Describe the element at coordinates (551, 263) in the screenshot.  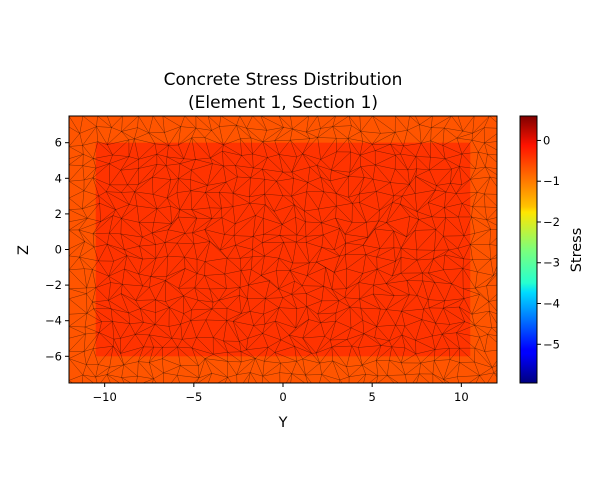
I see `colorbar-tick-label: −3` at that location.